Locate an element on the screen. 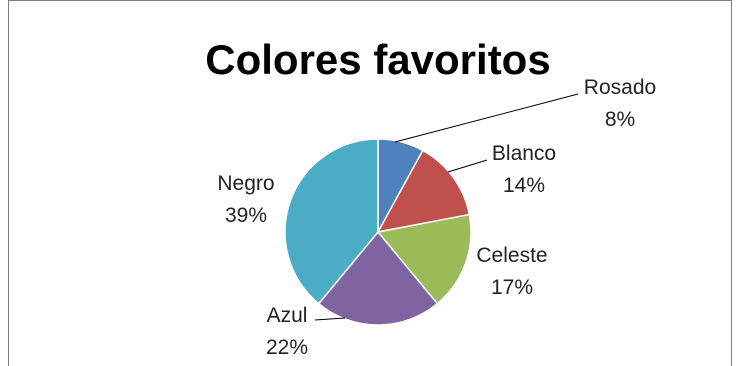  pie-slice-negro is located at coordinates (331, 221).